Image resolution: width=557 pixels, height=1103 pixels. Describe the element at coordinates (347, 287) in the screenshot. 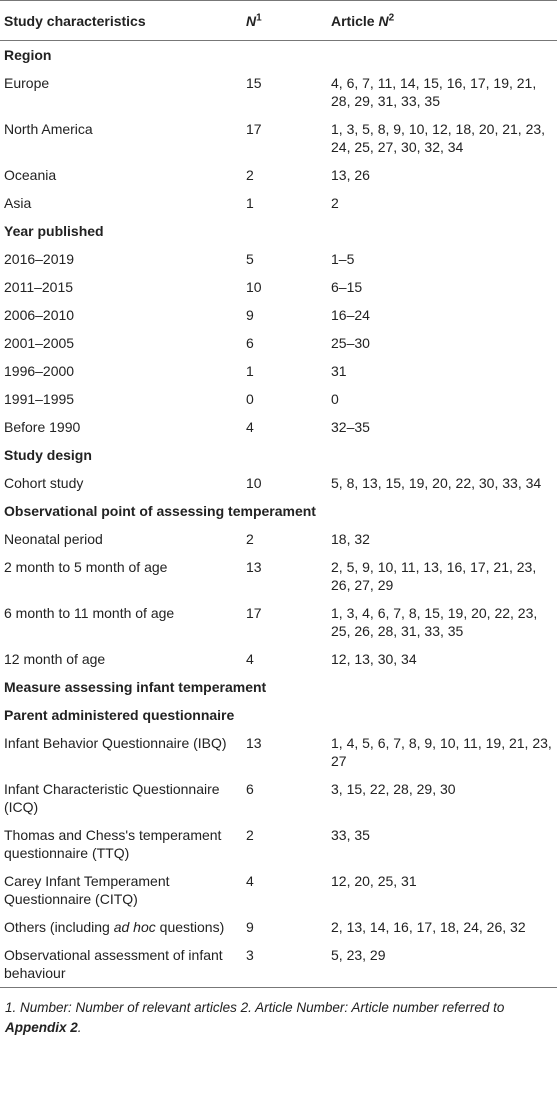

I see `articles-cell: 6–15` at that location.